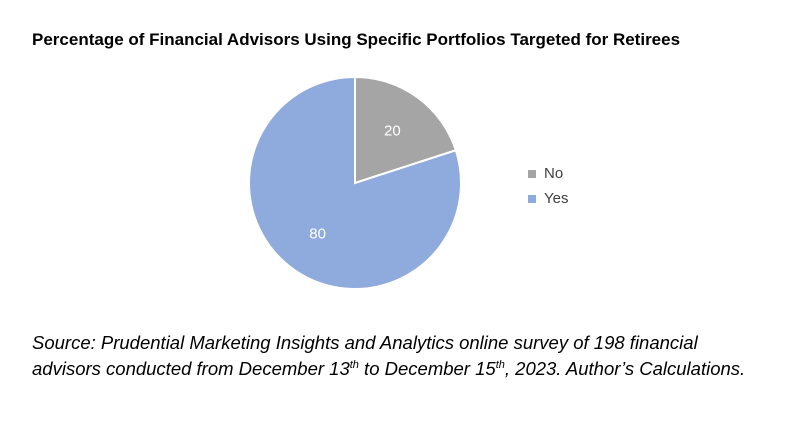 Image resolution: width=800 pixels, height=423 pixels. I want to click on data-label-yes: 80, so click(317, 233).